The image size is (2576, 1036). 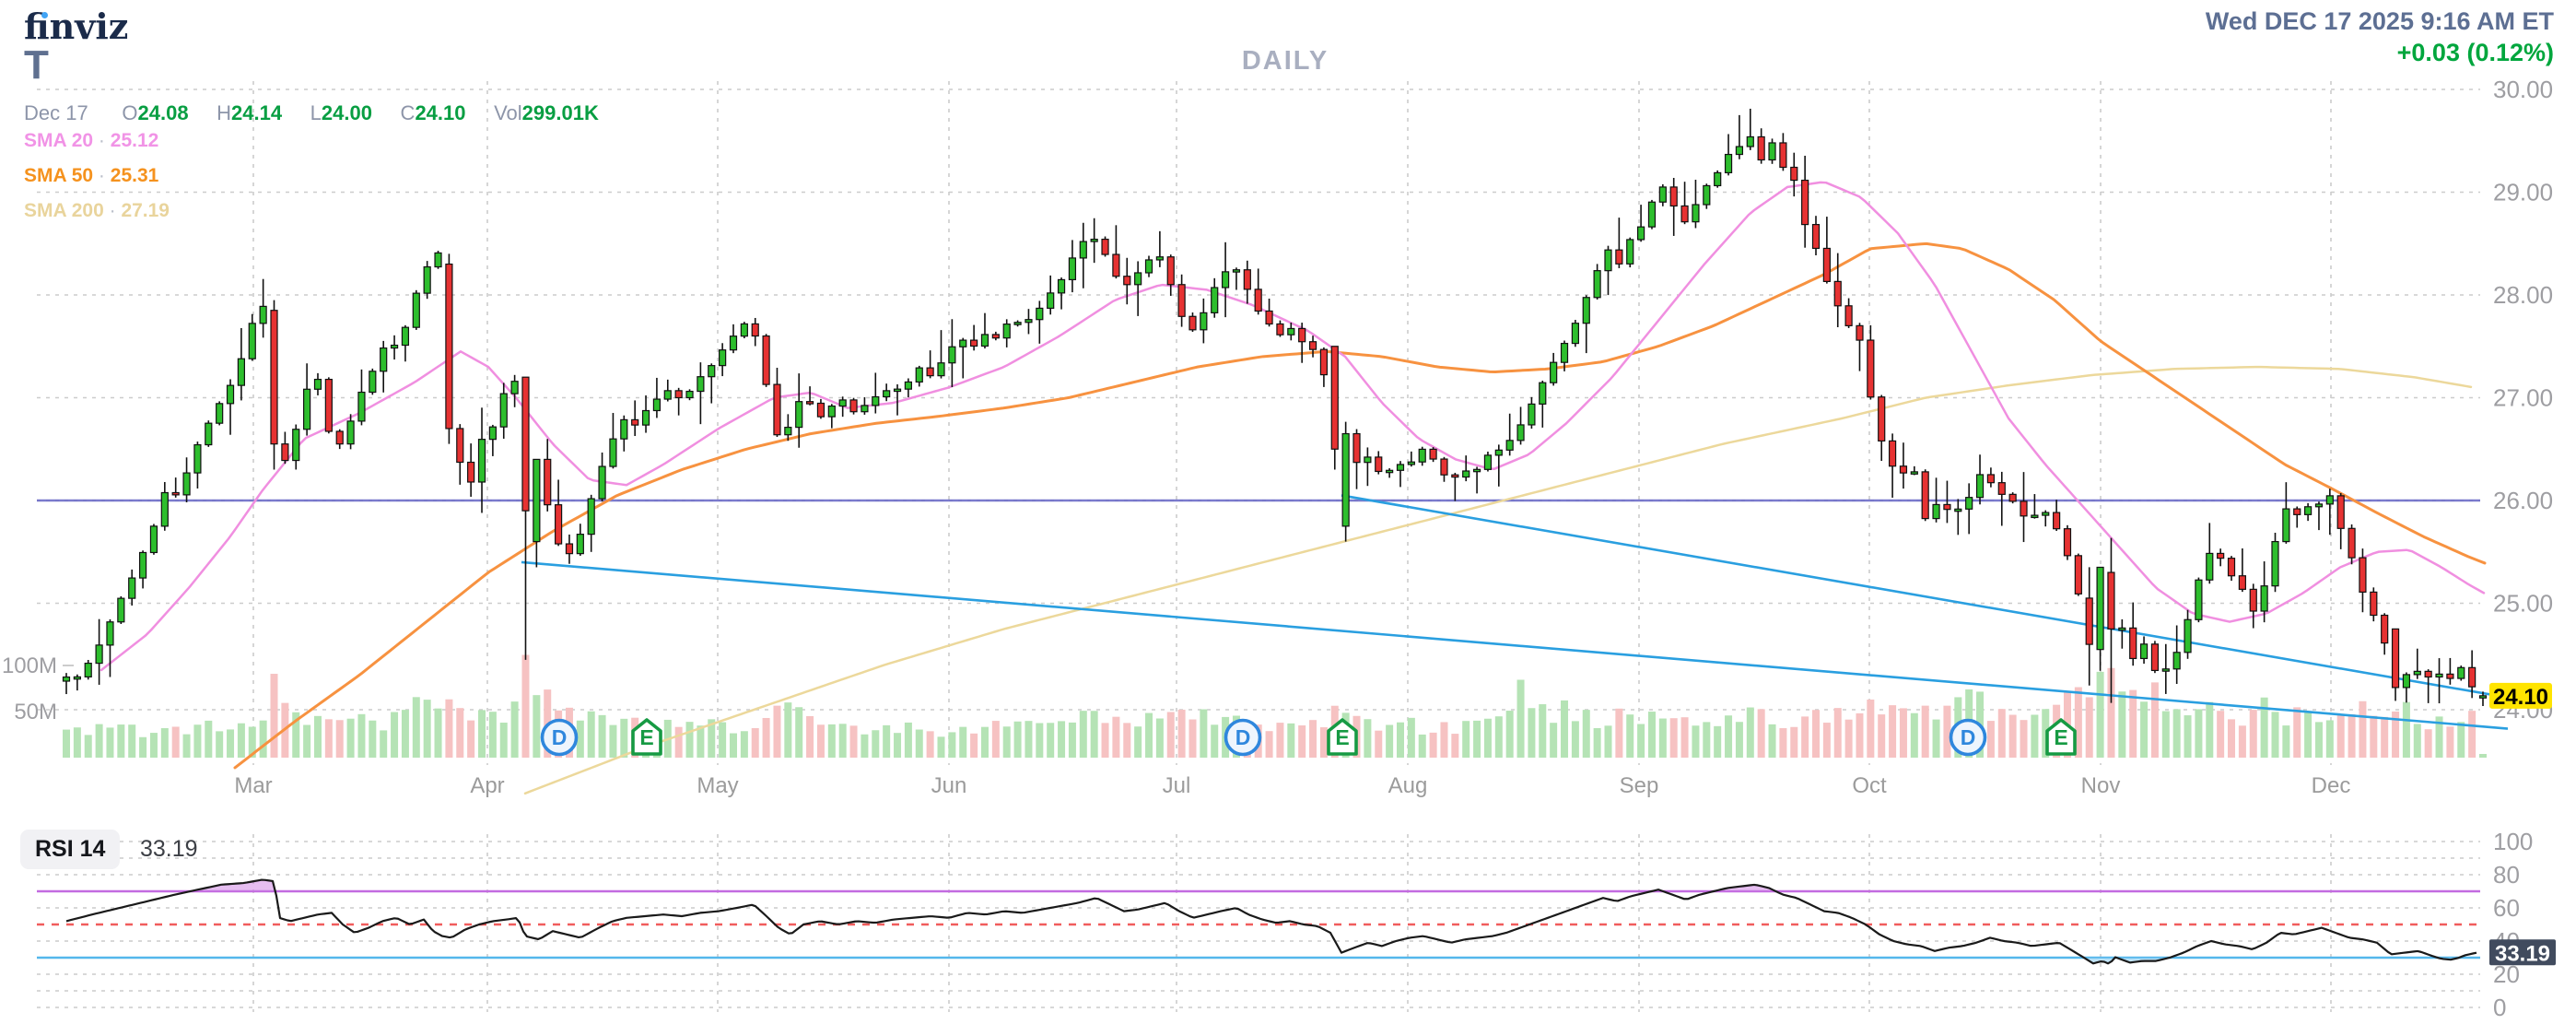 What do you see at coordinates (2523, 192) in the screenshot?
I see `price-axis-label: 29.00` at bounding box center [2523, 192].